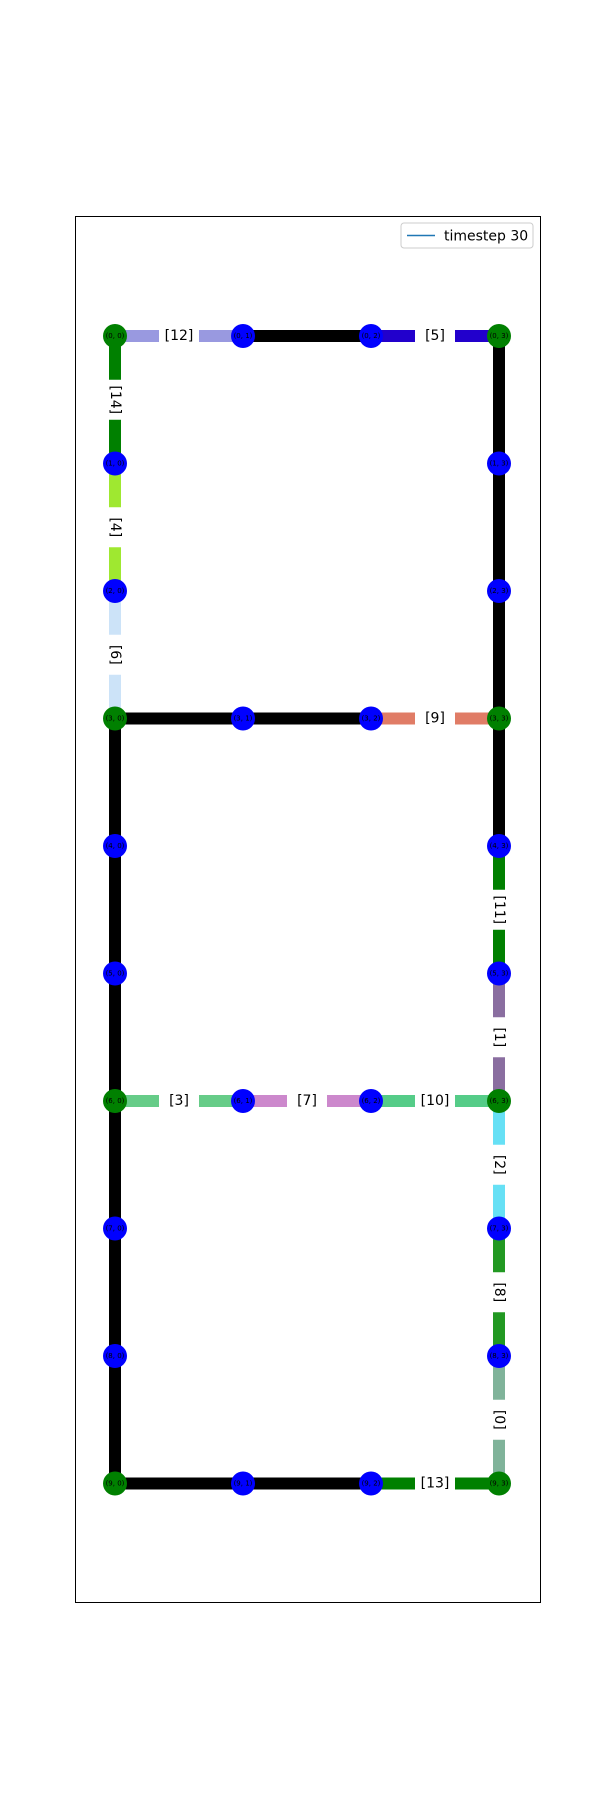  I want to click on edge-label: [2], so click(499, 1165).